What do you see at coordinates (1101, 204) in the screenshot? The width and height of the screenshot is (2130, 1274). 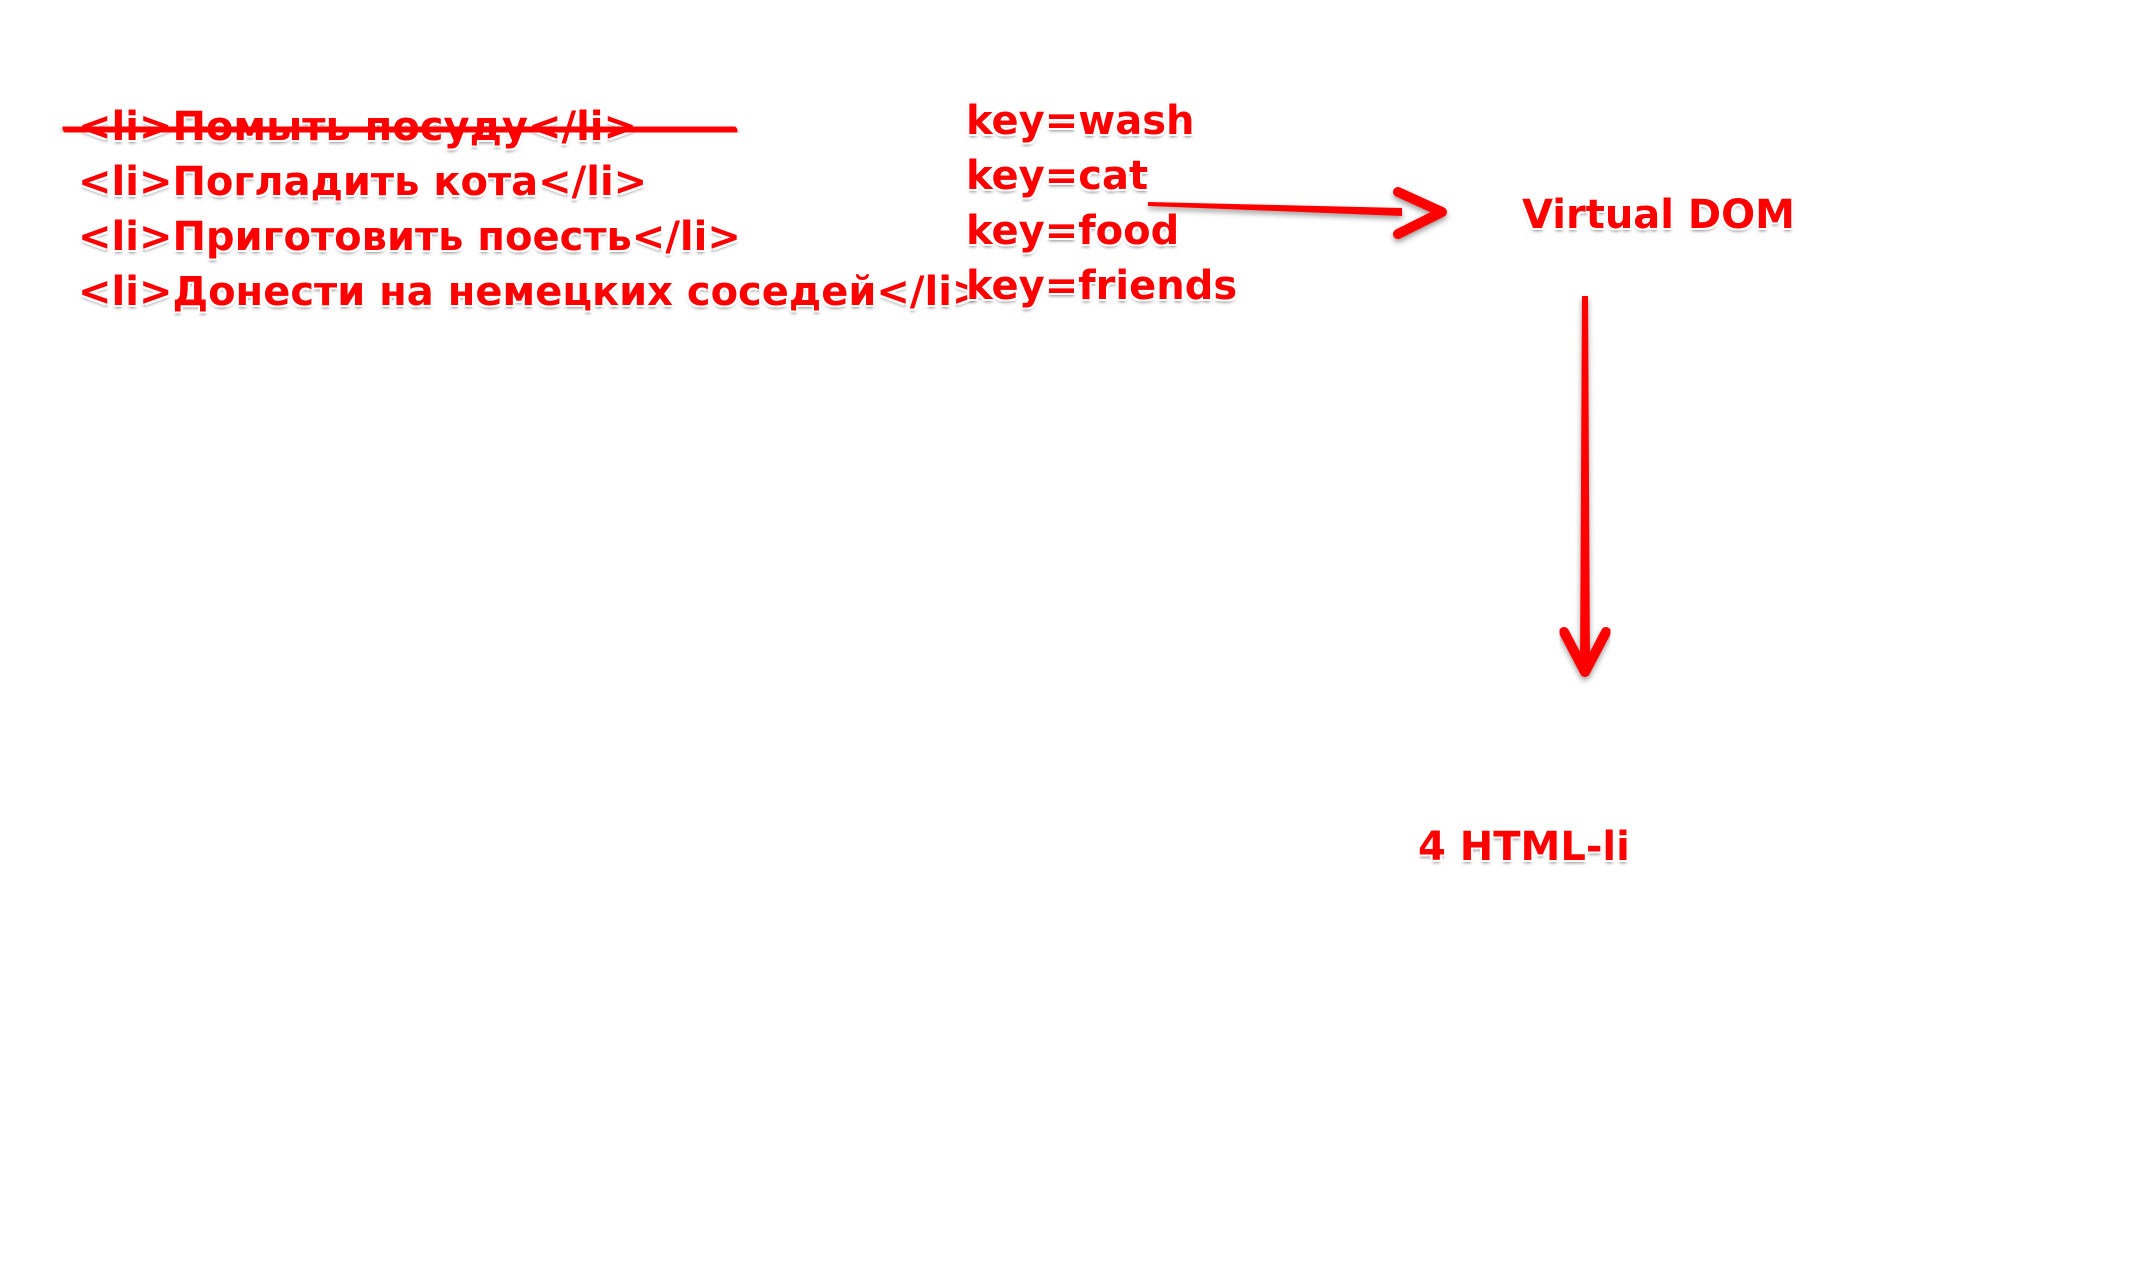 I see `keys-list: key=wash key=cat key=food key=friends` at bounding box center [1101, 204].